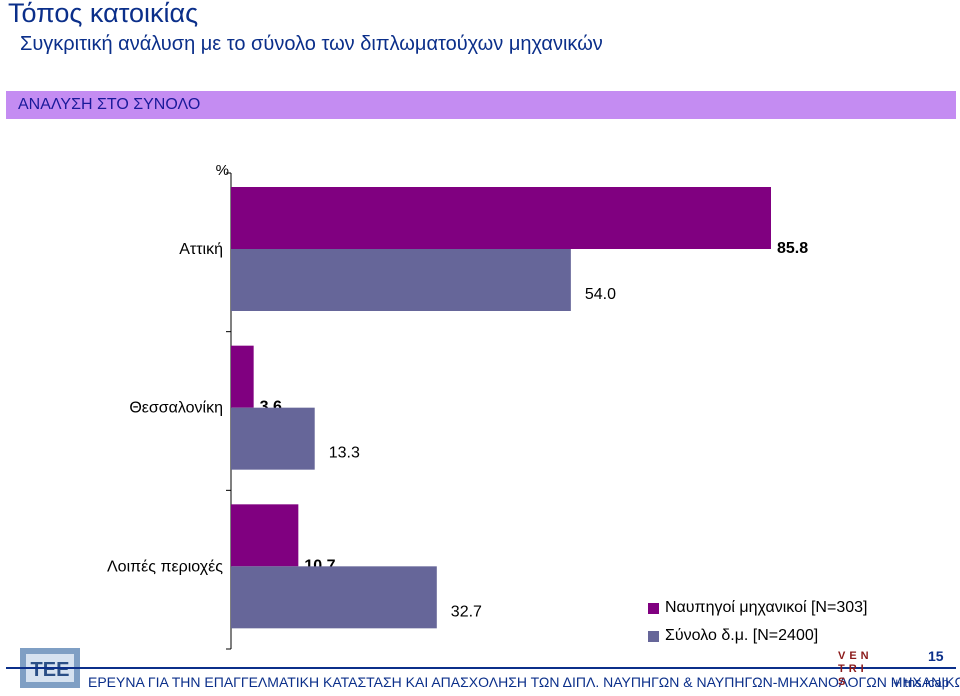 The width and height of the screenshot is (960, 696). I want to click on legend-item-series-2: Σύνολο δ.μ. [Ν=2400], so click(757, 636).